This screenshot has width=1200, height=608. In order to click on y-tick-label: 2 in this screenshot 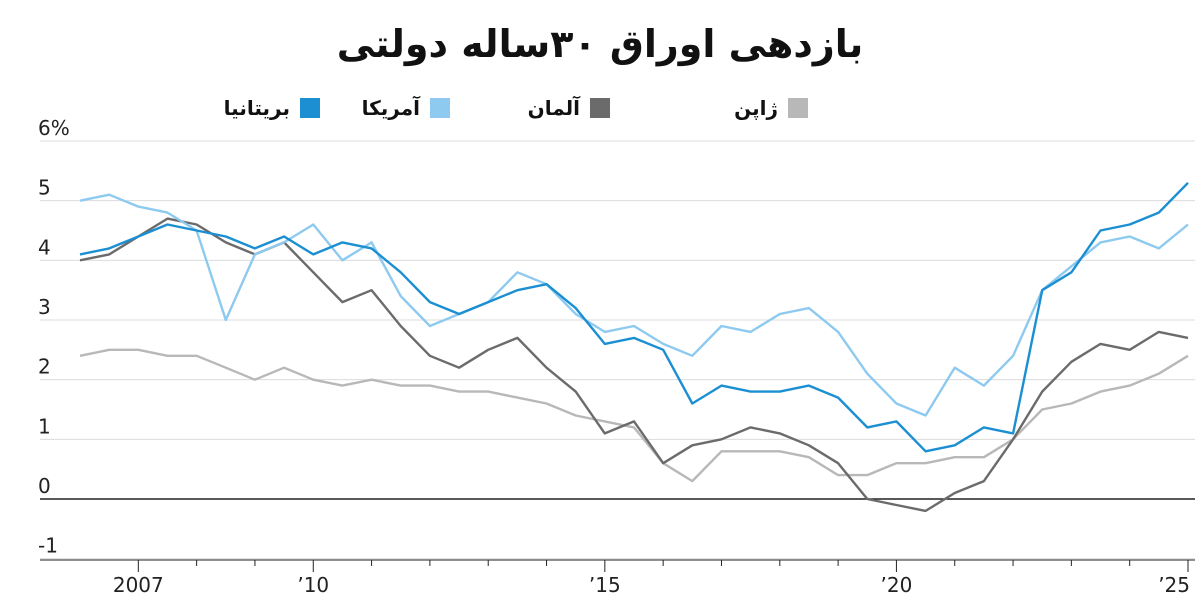, I will do `click(44, 367)`.